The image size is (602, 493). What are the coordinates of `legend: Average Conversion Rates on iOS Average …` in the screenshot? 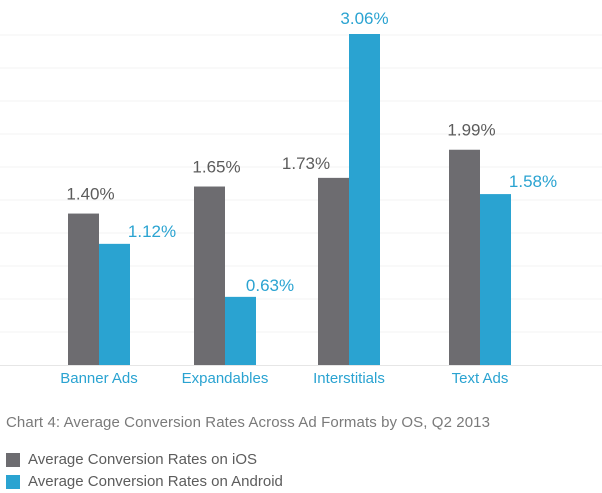 It's located at (144, 471).